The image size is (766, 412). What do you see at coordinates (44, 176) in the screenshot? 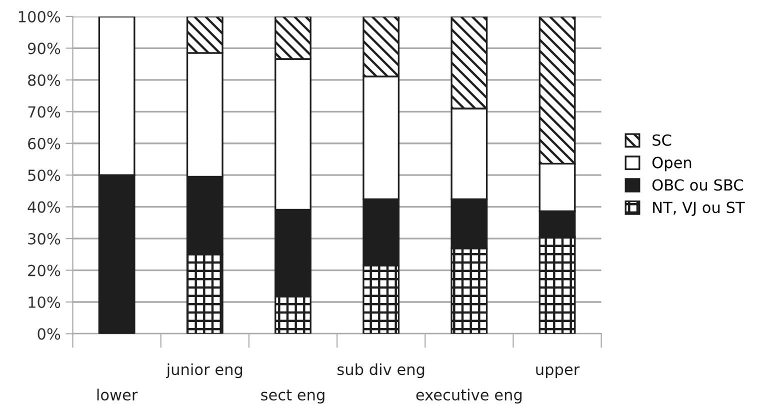
I see `y-tick-label: 50%` at bounding box center [44, 176].